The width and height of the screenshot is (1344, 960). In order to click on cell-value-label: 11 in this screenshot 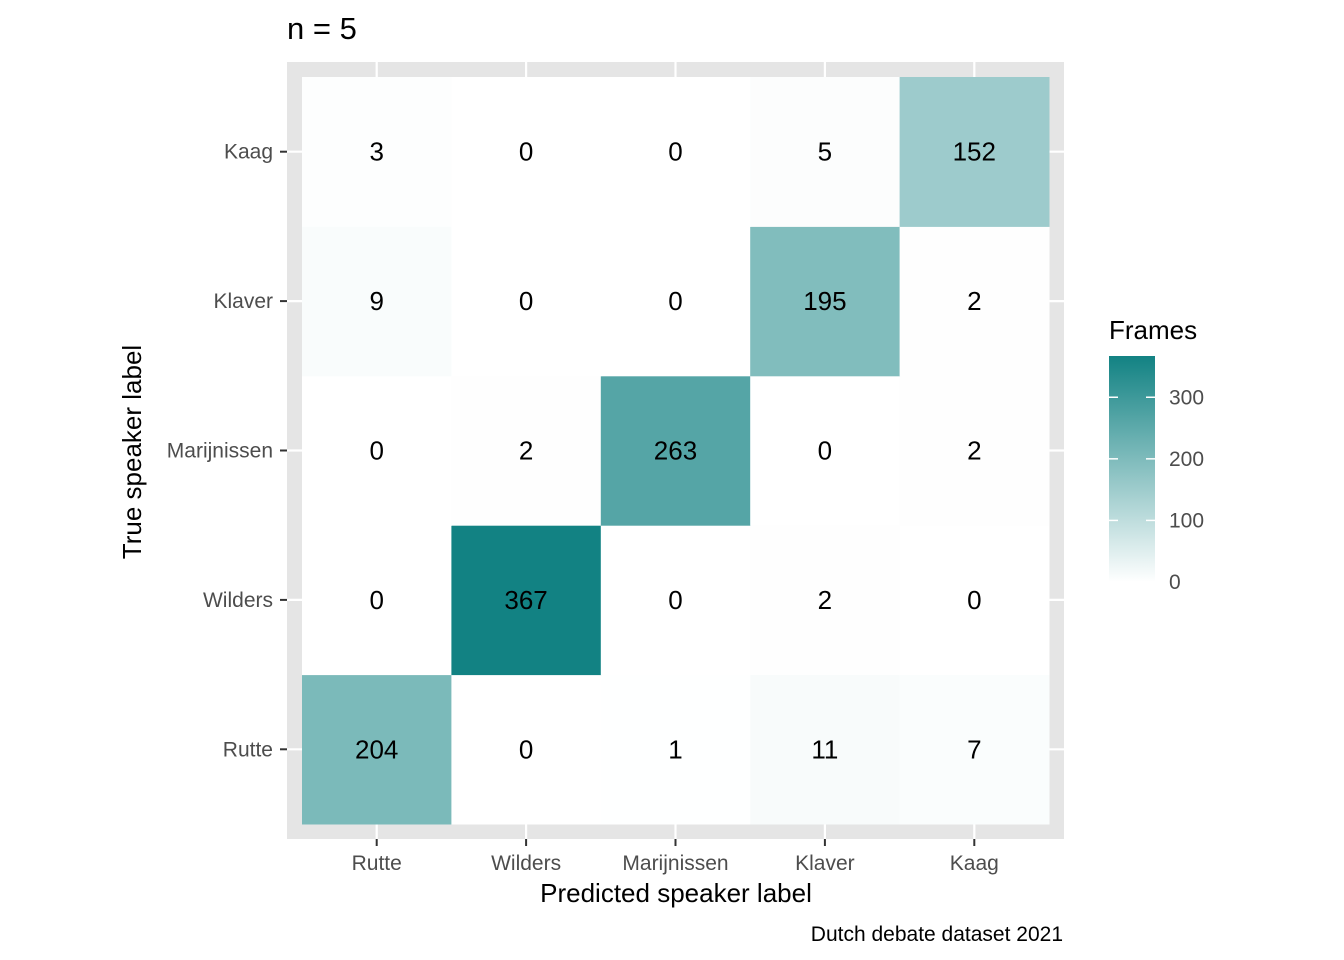, I will do `click(824, 749)`.